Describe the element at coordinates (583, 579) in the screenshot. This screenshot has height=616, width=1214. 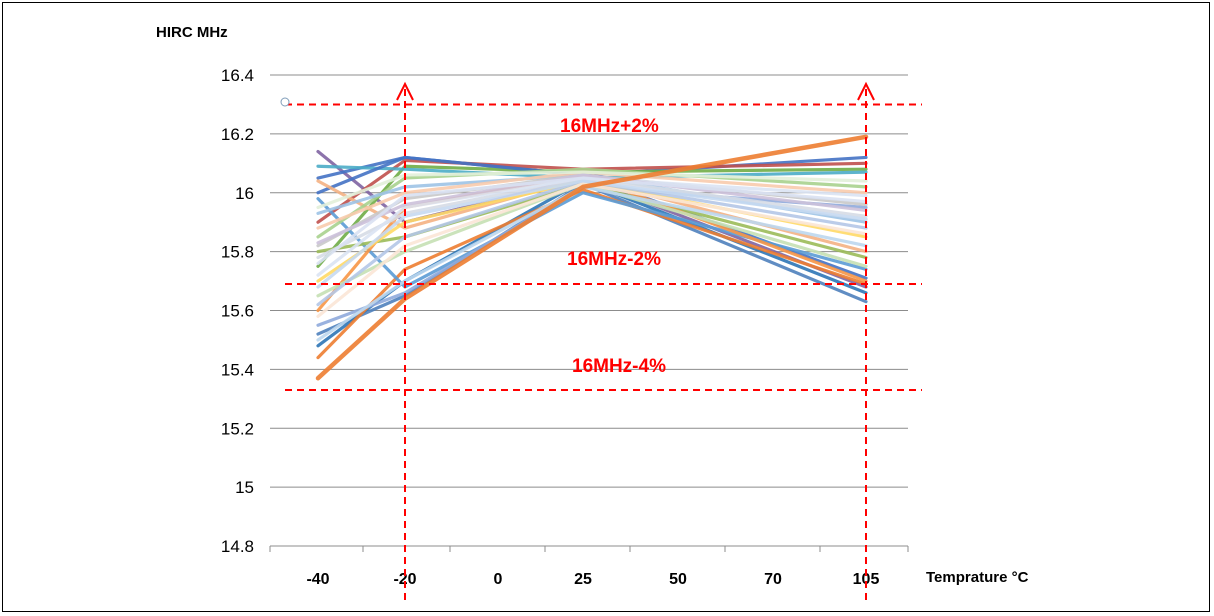
I see `x-tick-label: 25` at that location.